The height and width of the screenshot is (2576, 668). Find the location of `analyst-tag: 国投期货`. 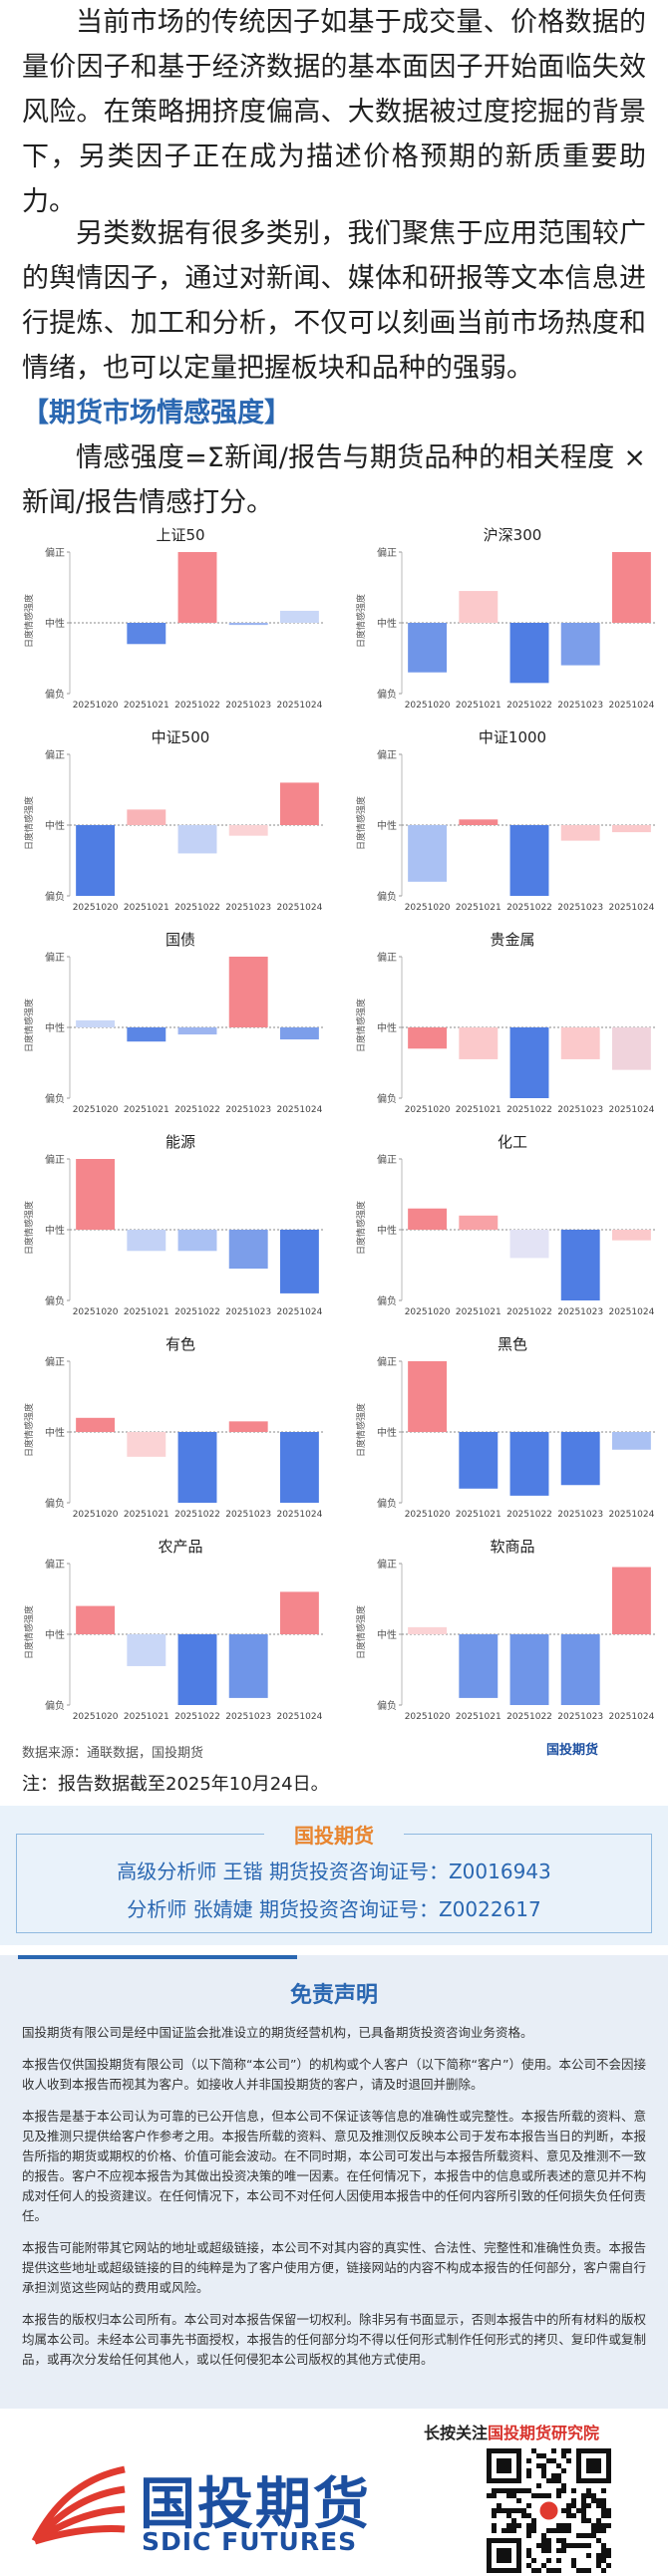

analyst-tag: 国投期货 is located at coordinates (334, 1834).